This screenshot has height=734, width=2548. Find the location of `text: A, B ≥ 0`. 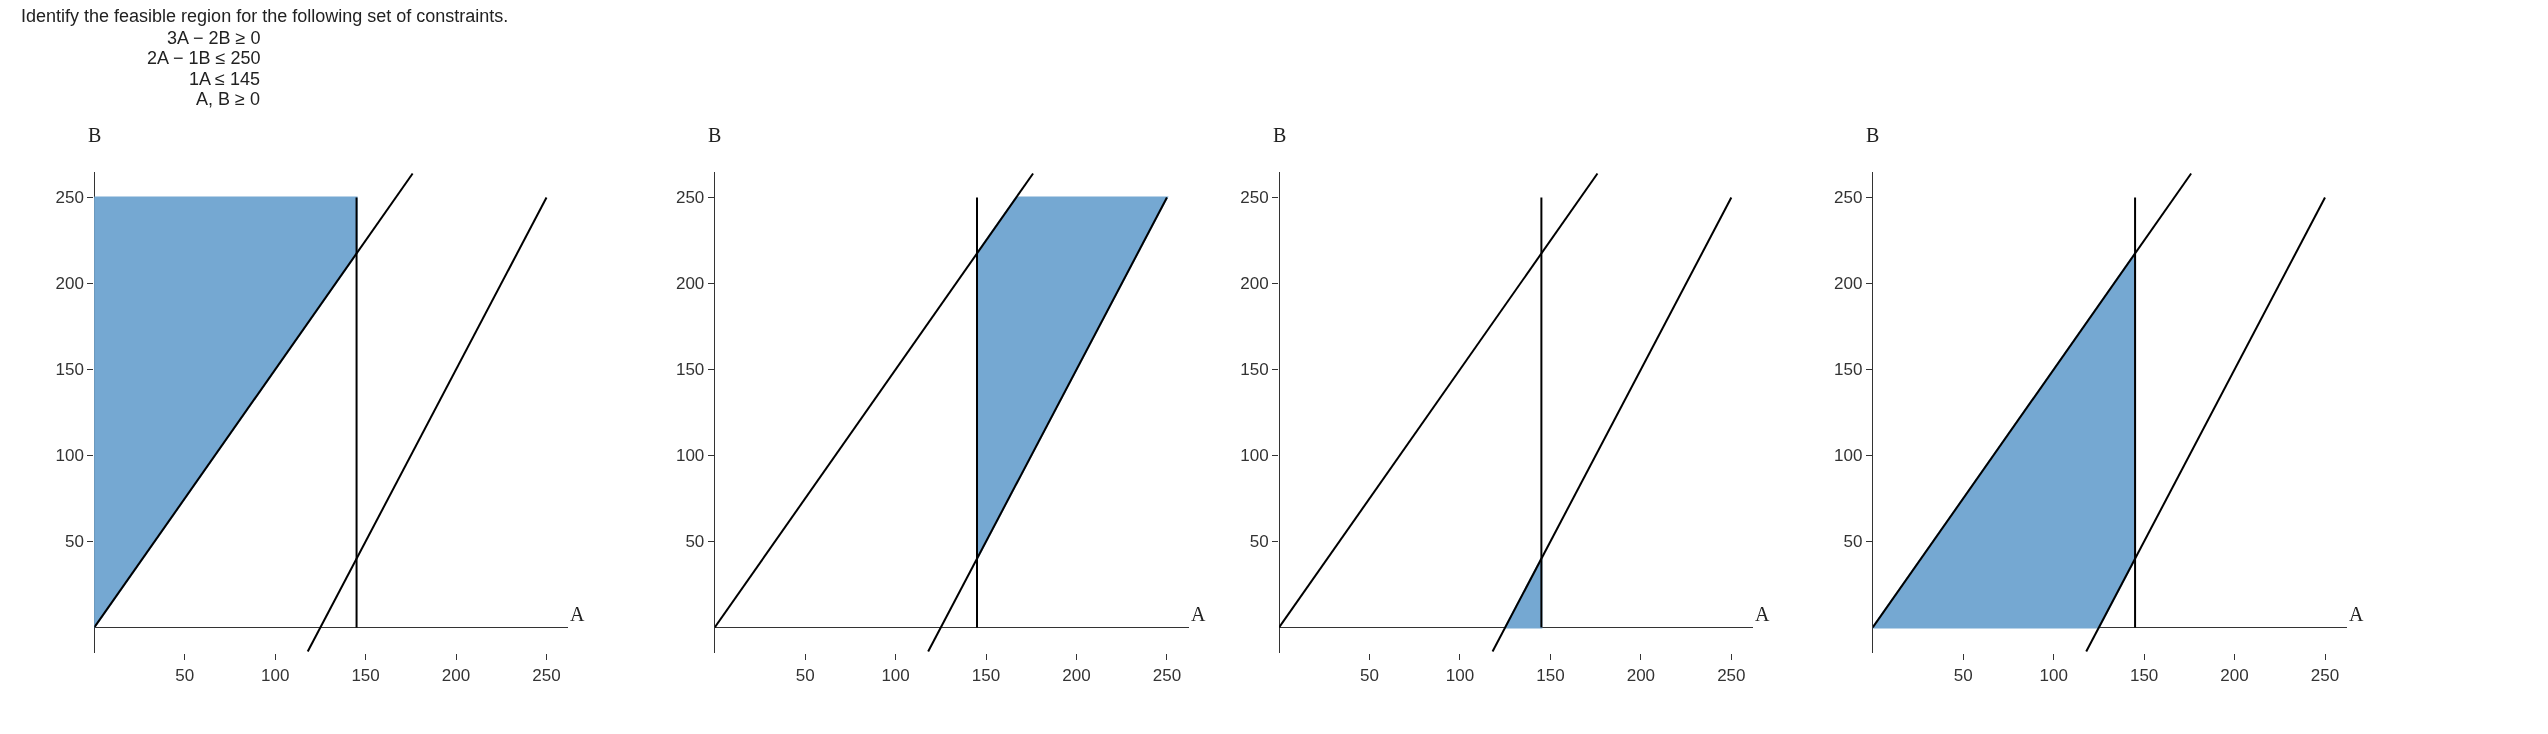

text: A, B ≥ 0 is located at coordinates (228, 99).